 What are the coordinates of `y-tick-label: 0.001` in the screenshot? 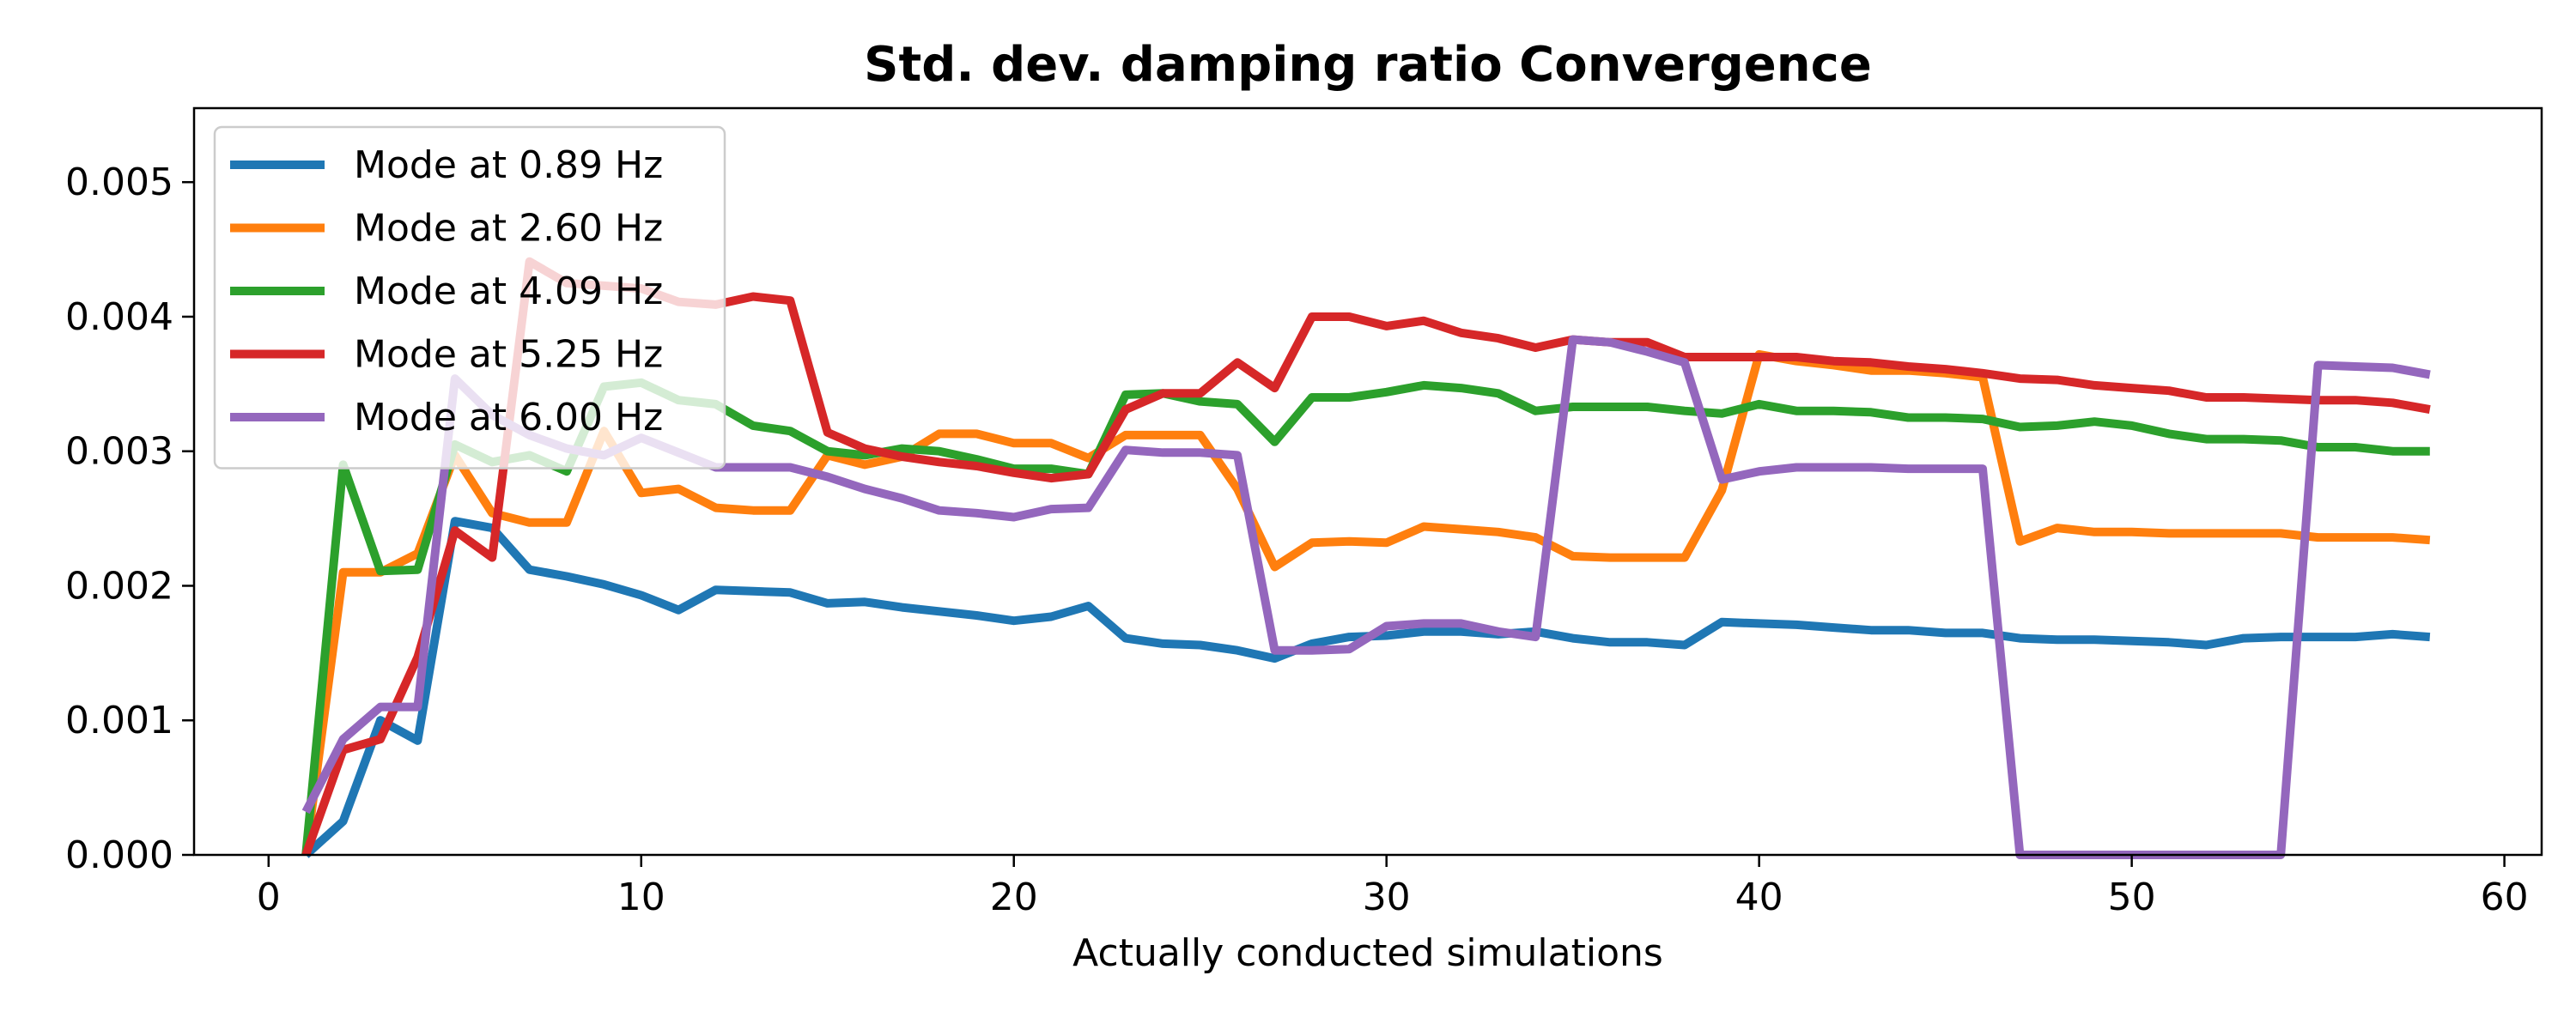 It's located at (119, 720).